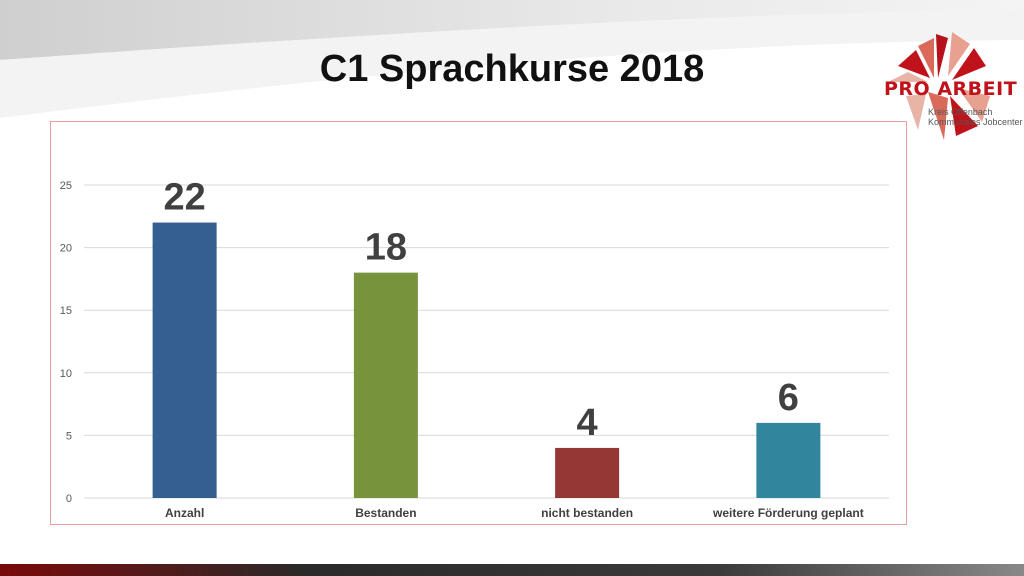  What do you see at coordinates (975, 122) in the screenshot?
I see `logo-subtitle-line2: Kommunales Jobcenter` at bounding box center [975, 122].